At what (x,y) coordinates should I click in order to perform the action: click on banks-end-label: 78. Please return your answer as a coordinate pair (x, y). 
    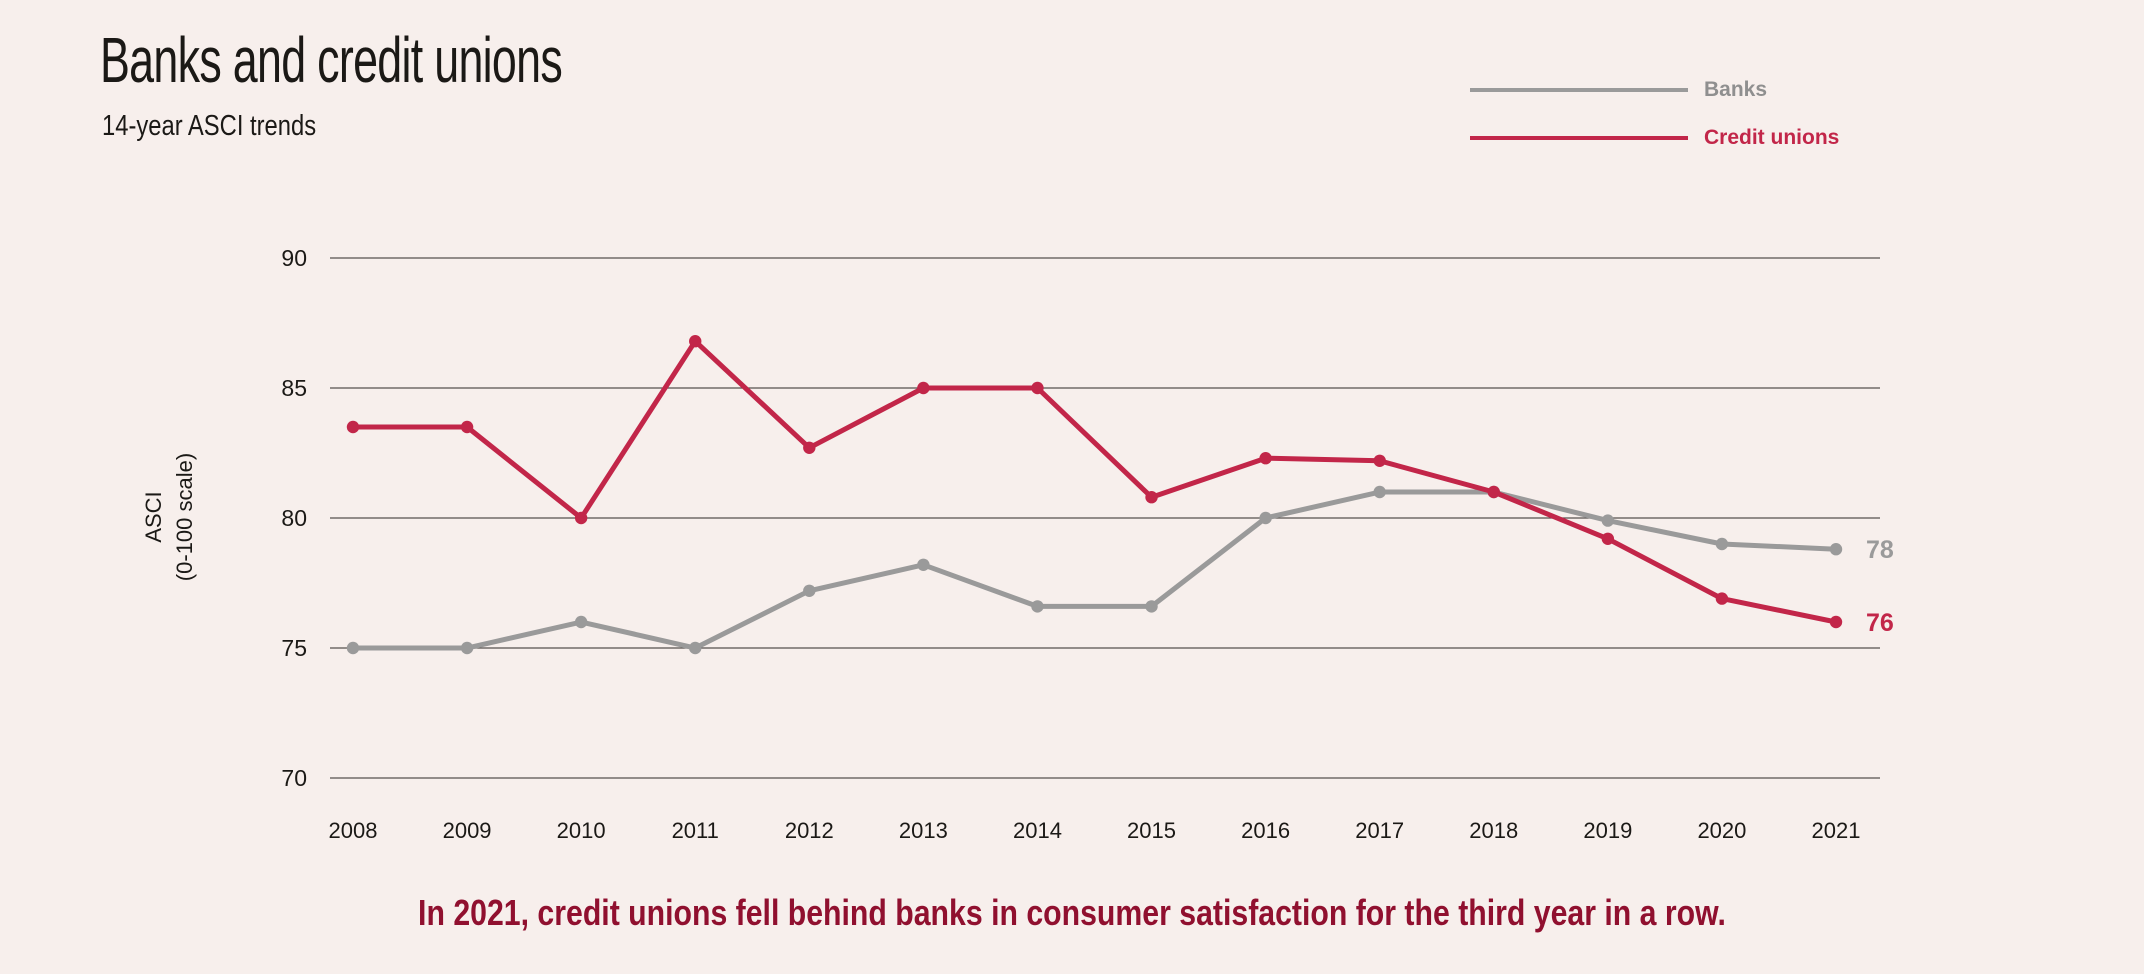
    Looking at the image, I should click on (1880, 550).